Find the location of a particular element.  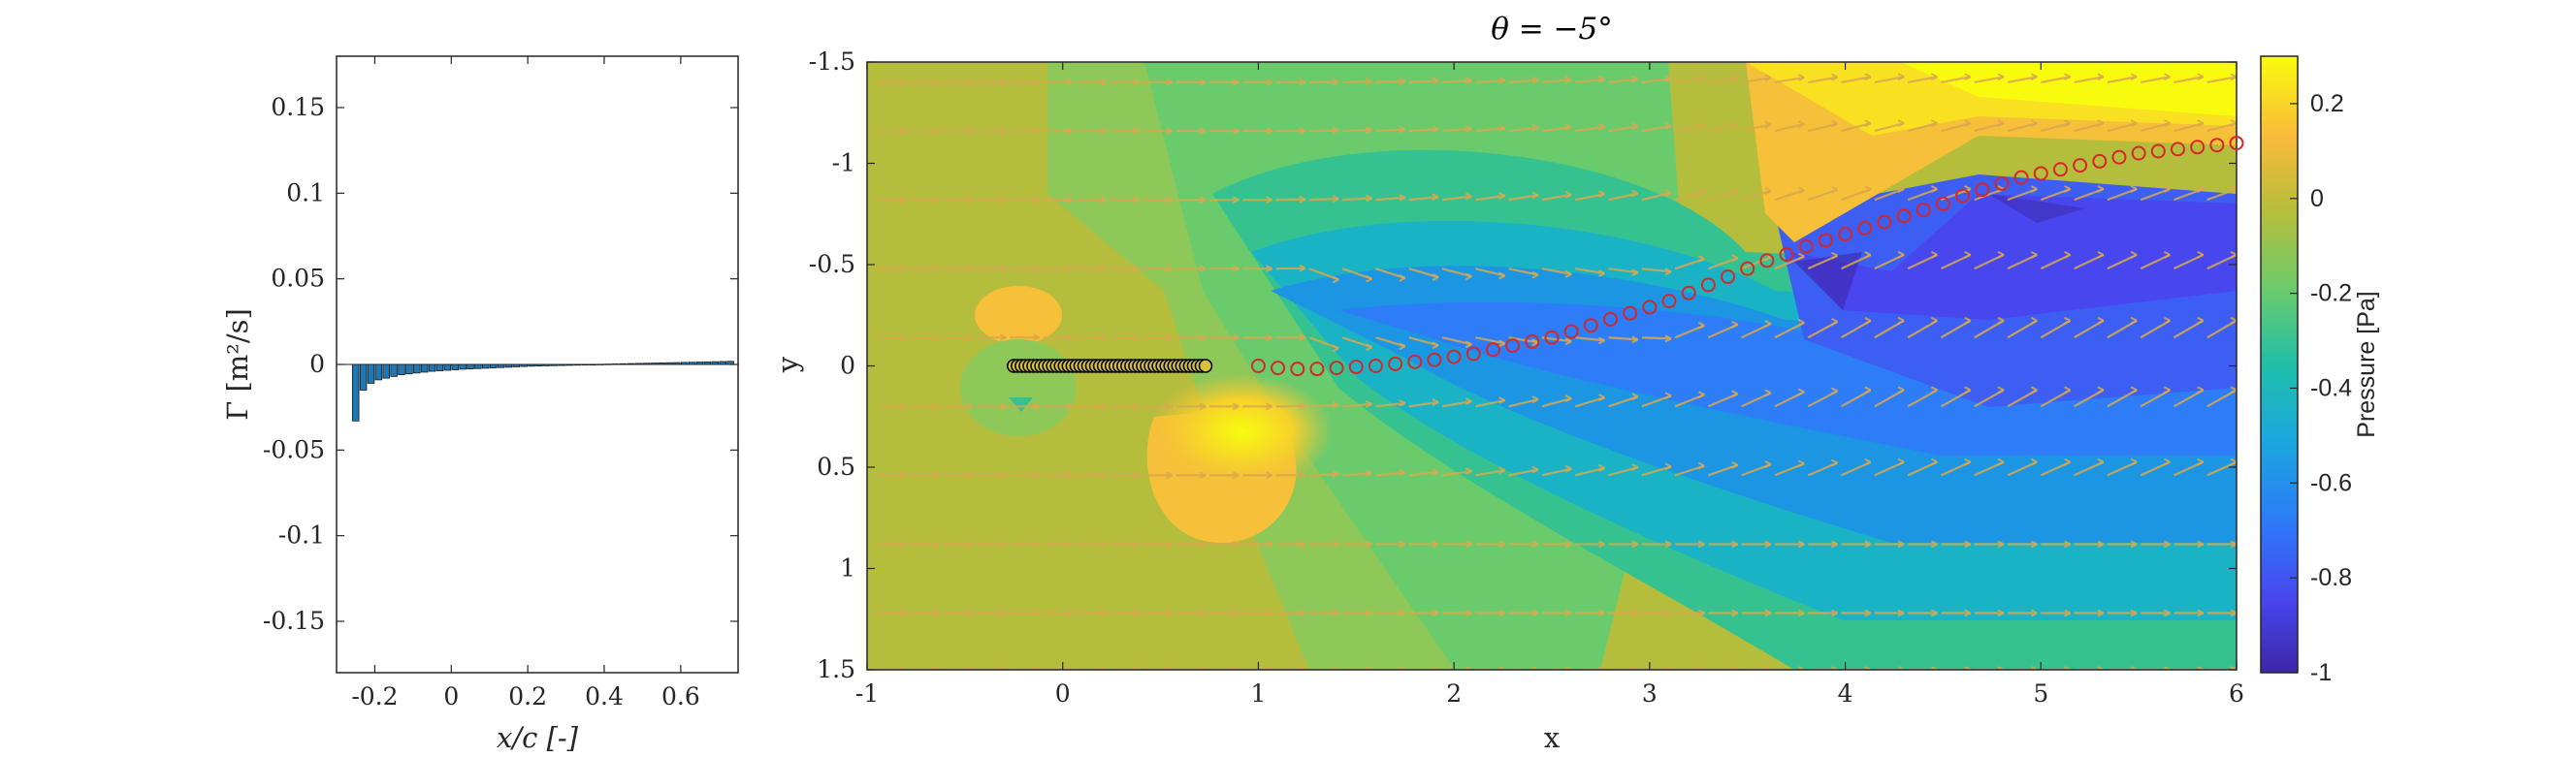

colorbar-tick-label: -0.6 is located at coordinates (2331, 482).